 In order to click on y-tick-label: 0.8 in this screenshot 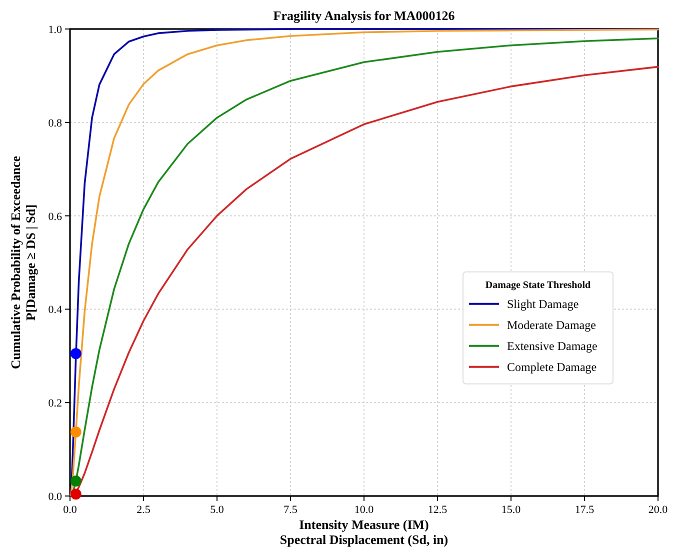, I will do `click(55, 123)`.